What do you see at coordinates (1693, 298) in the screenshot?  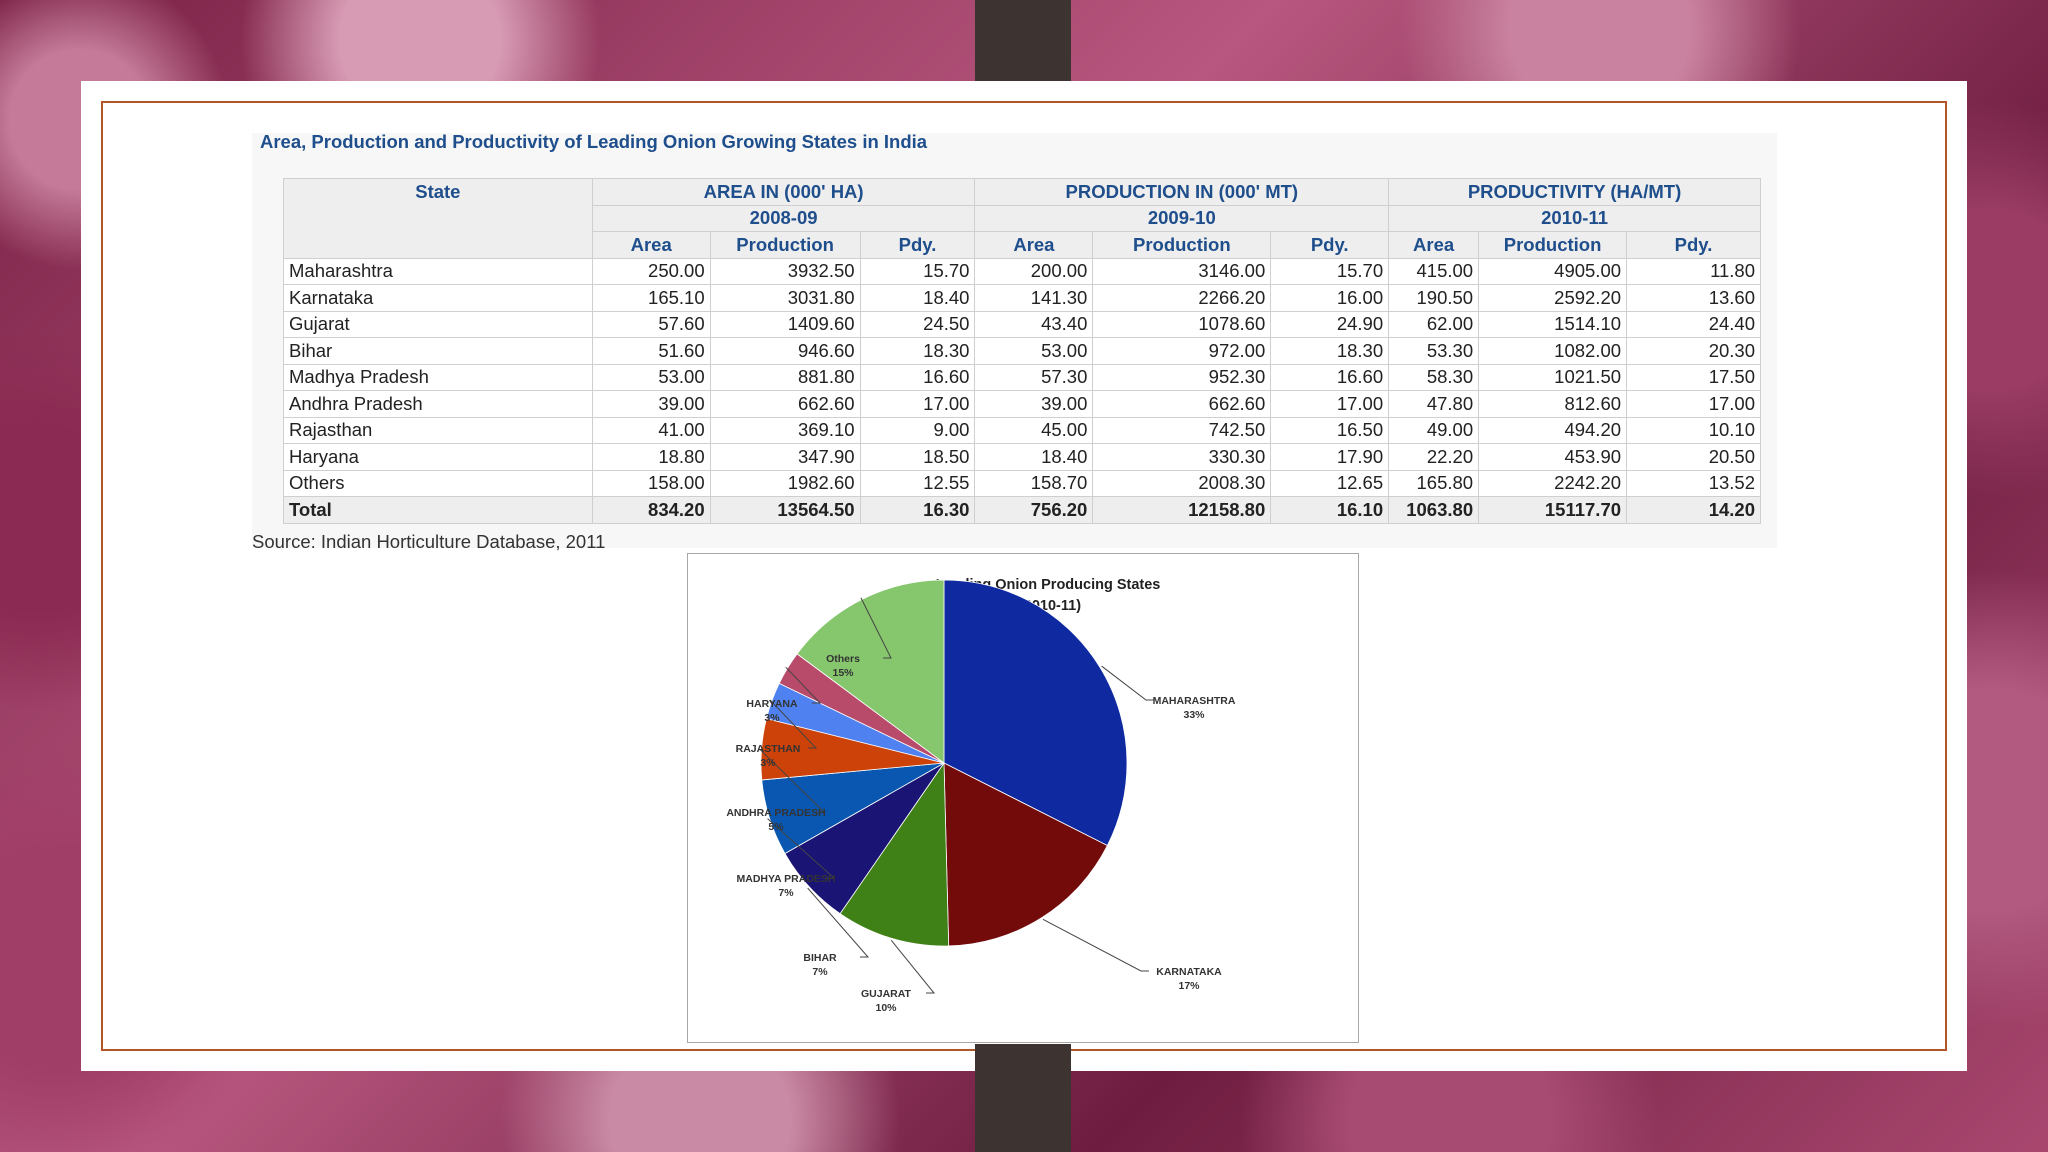 I see `cell-value: 13.60` at bounding box center [1693, 298].